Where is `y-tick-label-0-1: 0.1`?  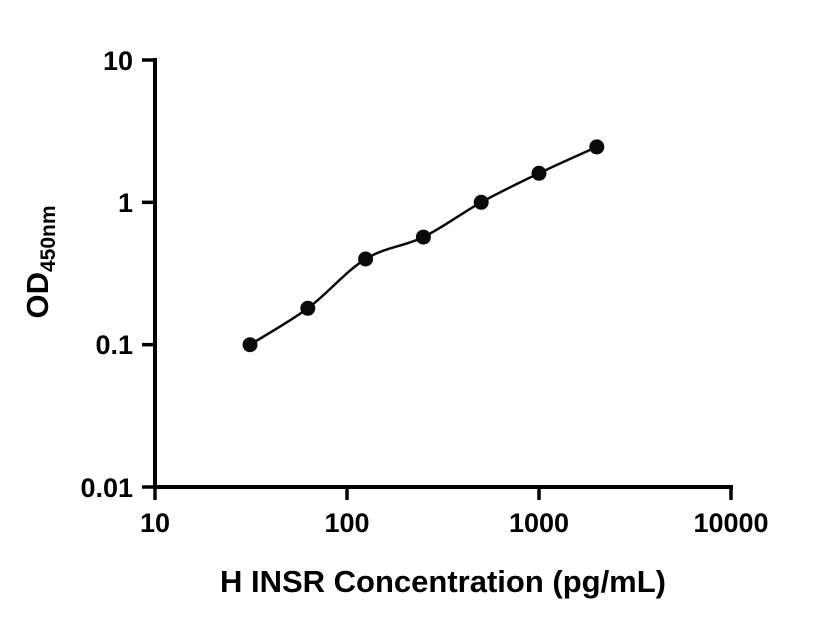
y-tick-label-0-1: 0.1 is located at coordinates (114, 345).